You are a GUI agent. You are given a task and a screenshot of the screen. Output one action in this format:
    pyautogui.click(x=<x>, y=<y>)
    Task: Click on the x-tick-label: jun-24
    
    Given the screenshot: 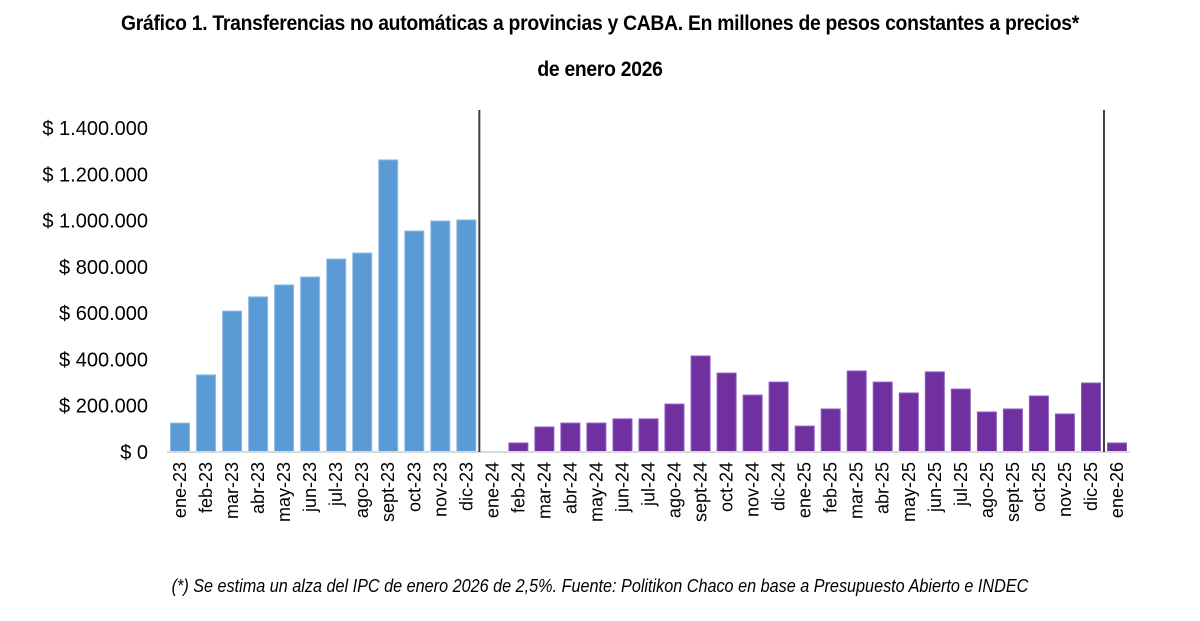 What is the action you would take?
    pyautogui.click(x=623, y=487)
    